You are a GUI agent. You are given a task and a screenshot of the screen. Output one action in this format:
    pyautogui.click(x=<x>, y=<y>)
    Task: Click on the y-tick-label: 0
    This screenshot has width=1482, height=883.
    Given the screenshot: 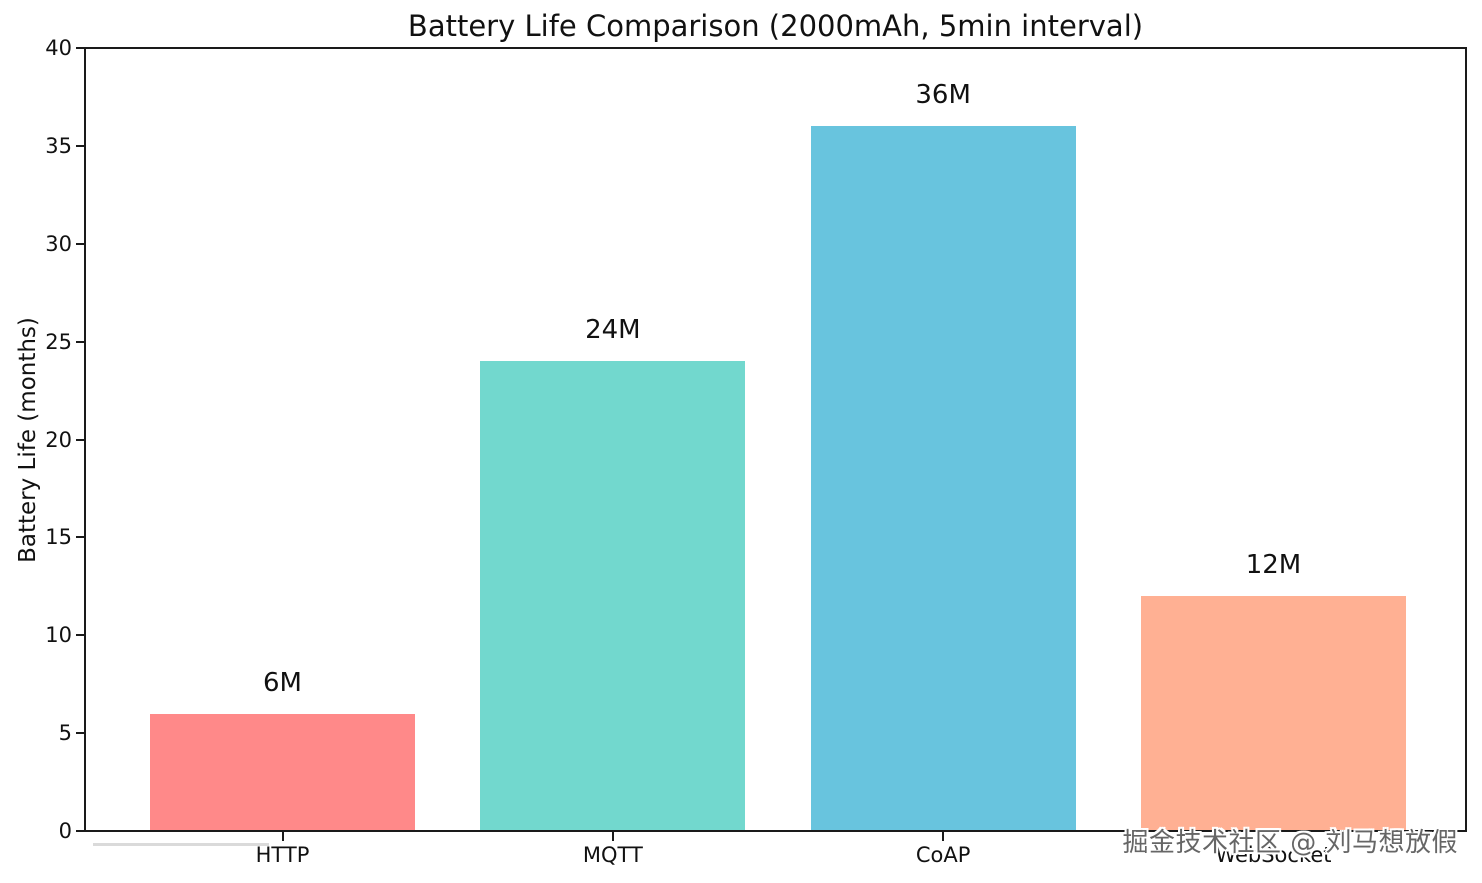 What is the action you would take?
    pyautogui.click(x=65, y=831)
    